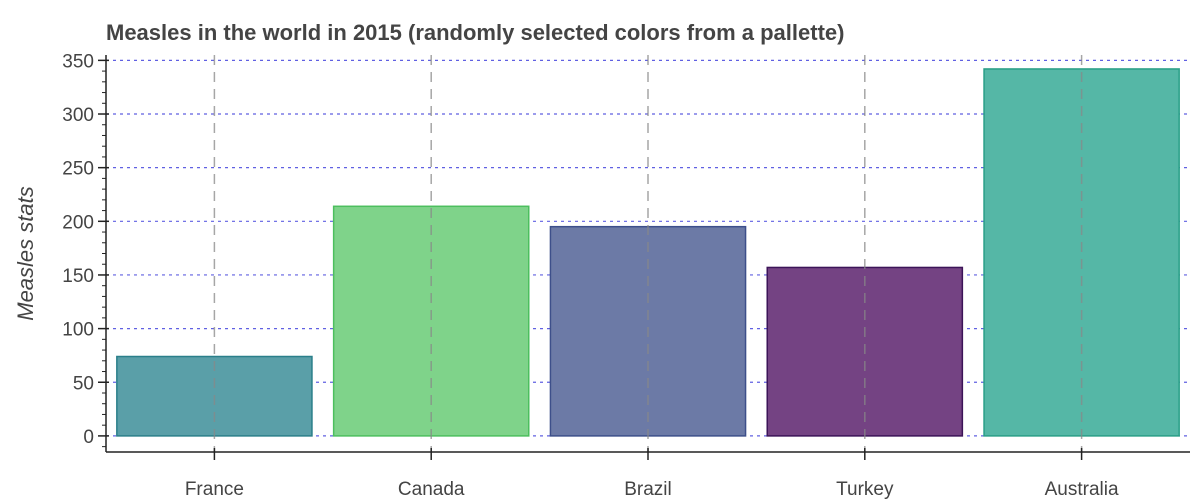  What do you see at coordinates (78, 61) in the screenshot?
I see `y-tick-label: 350` at bounding box center [78, 61].